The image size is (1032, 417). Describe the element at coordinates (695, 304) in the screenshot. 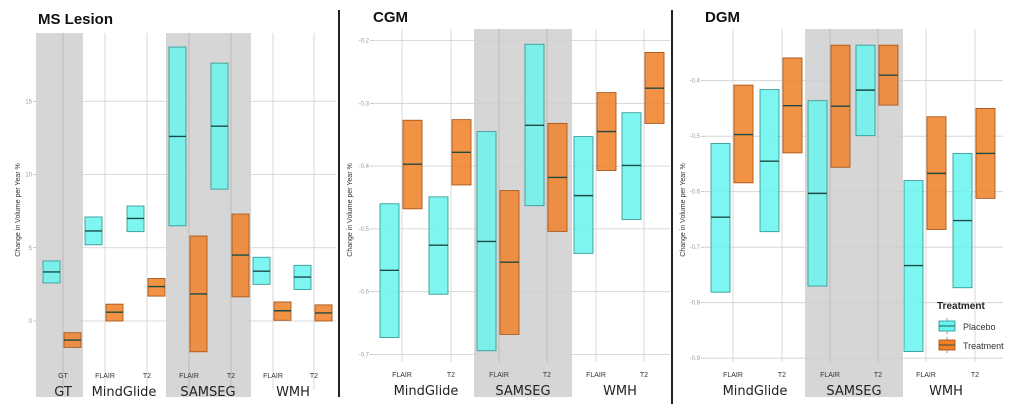

I see `y-tick-label: -0.8` at that location.